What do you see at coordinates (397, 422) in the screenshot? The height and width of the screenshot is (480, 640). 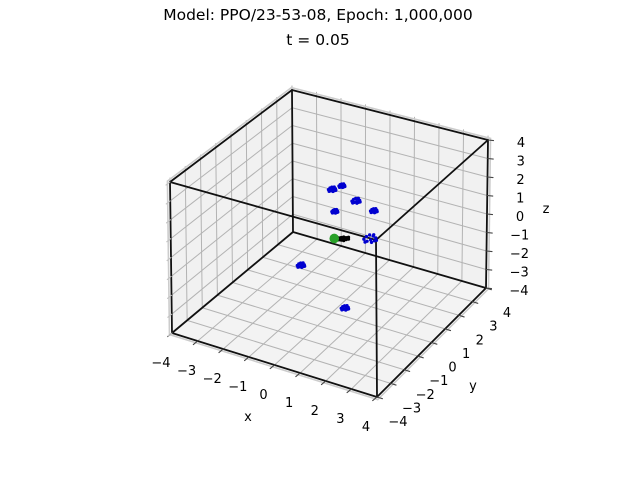 I see `y-tick-label: −4` at bounding box center [397, 422].